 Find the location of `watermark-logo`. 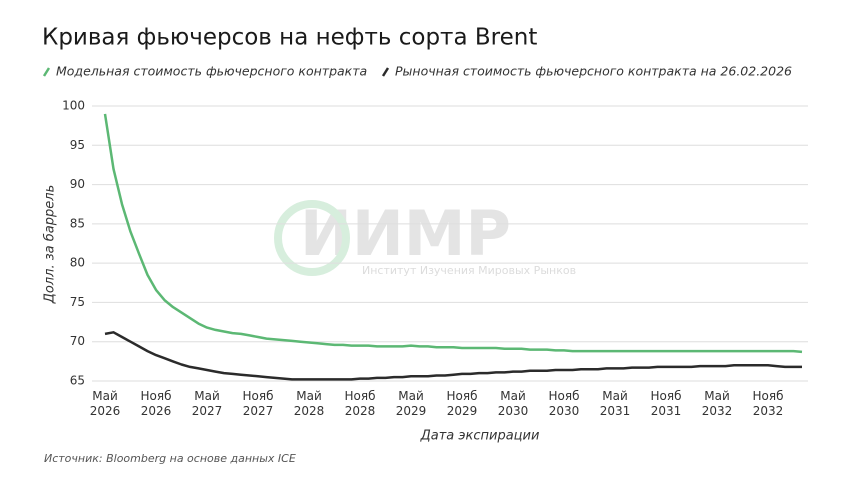

watermark-logo is located at coordinates (312, 238).